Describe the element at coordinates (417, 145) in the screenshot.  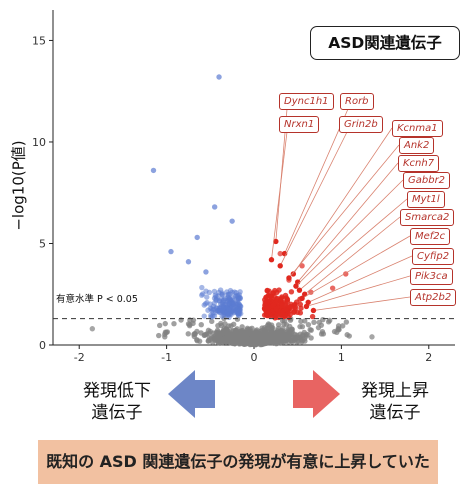
I see `gene-label-ank2: Ank2` at that location.